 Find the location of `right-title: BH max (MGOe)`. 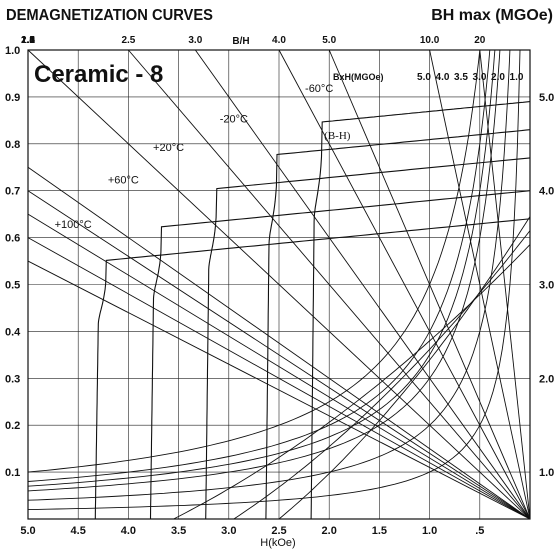

right-title: BH max (MGOe) is located at coordinates (492, 15).